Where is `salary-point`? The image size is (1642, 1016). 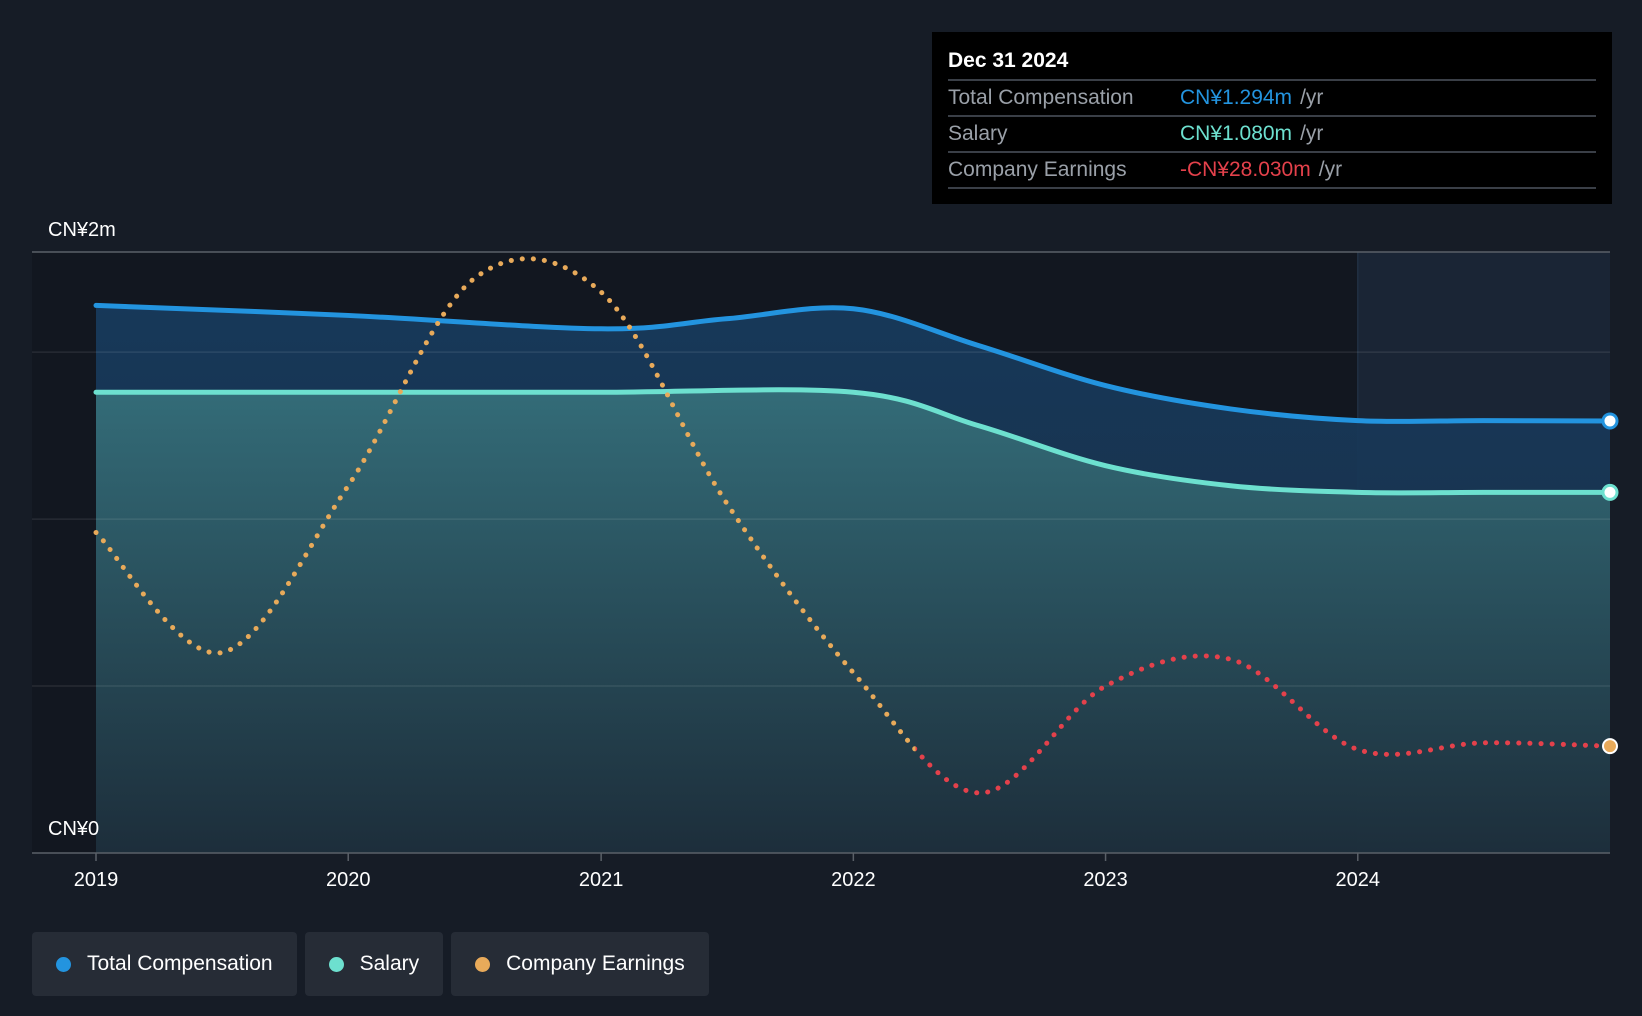
salary-point is located at coordinates (1610, 492).